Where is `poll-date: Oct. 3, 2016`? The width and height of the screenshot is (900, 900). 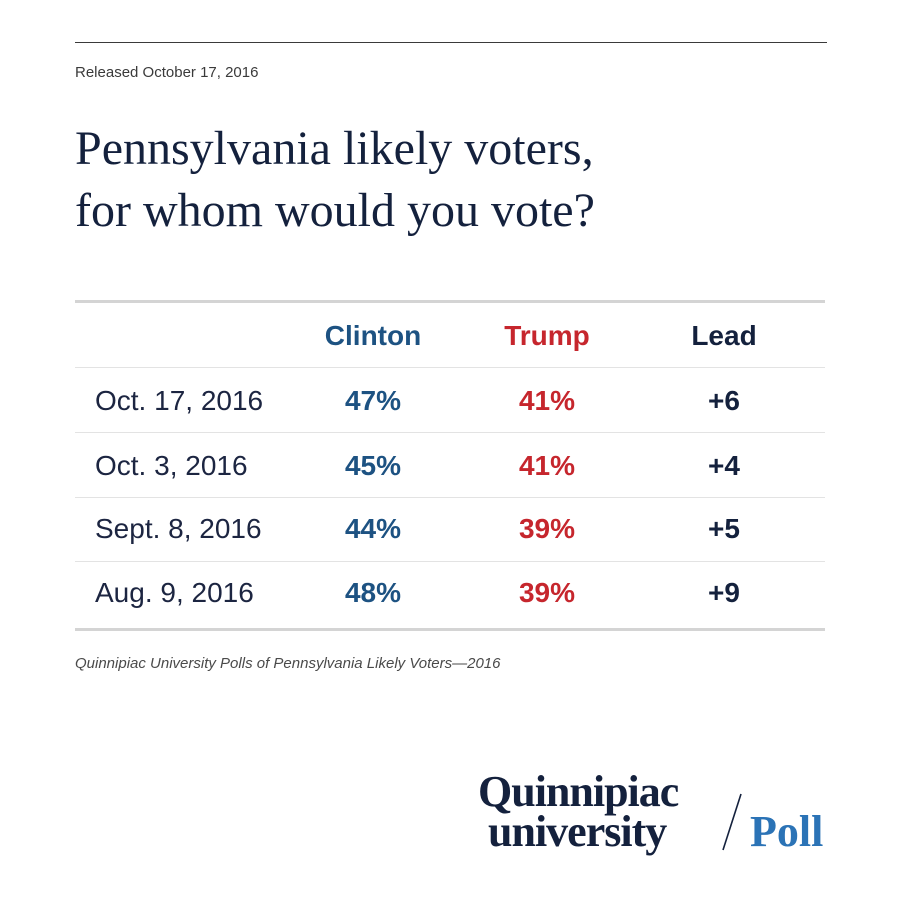
poll-date: Oct. 3, 2016 is located at coordinates (171, 465).